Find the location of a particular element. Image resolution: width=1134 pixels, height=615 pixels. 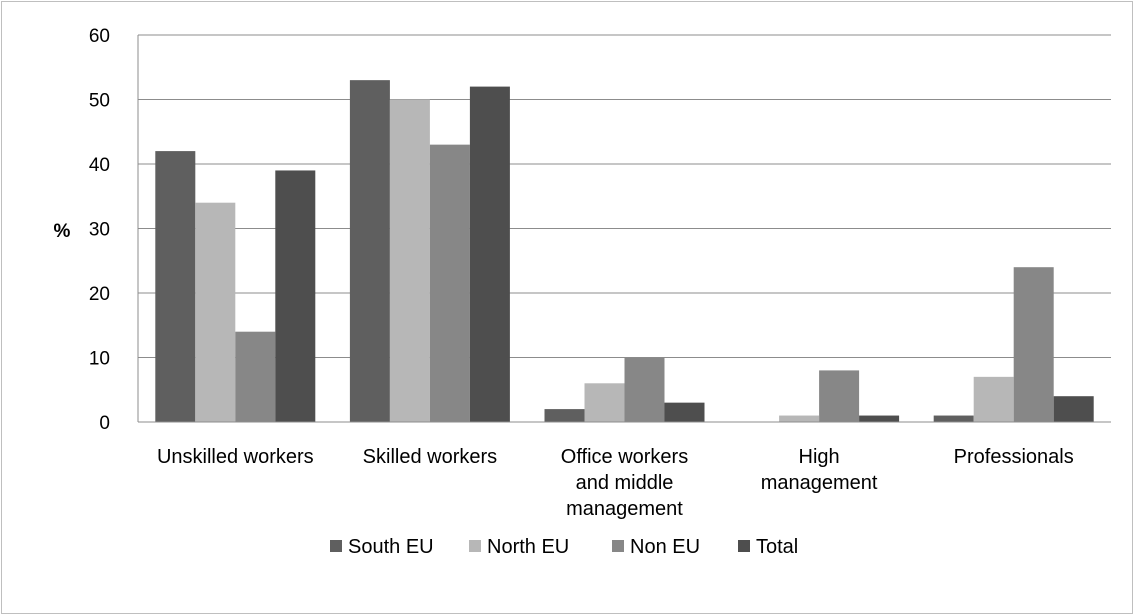

y-axis-label: % is located at coordinates (62, 231).